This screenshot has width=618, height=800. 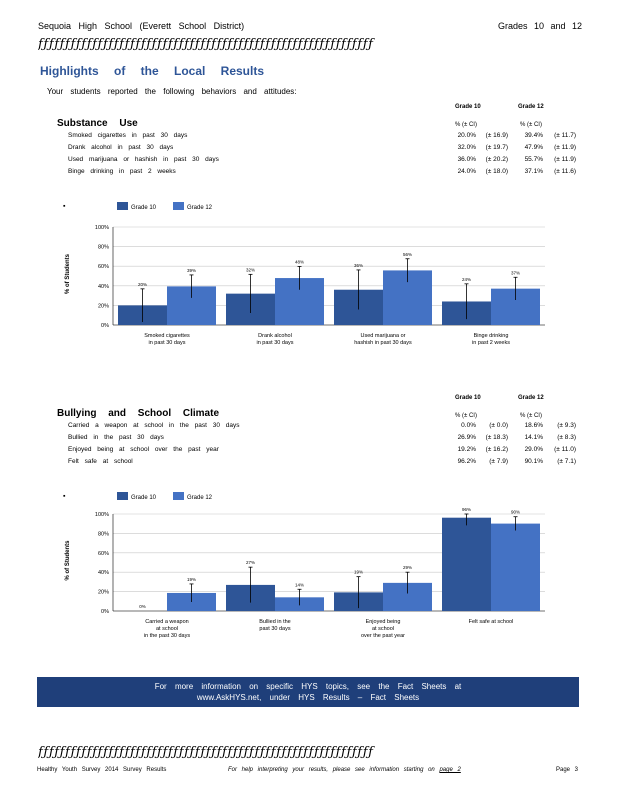 What do you see at coordinates (496, 449) in the screenshot?
I see `grade10-ci: (± 16.2)` at bounding box center [496, 449].